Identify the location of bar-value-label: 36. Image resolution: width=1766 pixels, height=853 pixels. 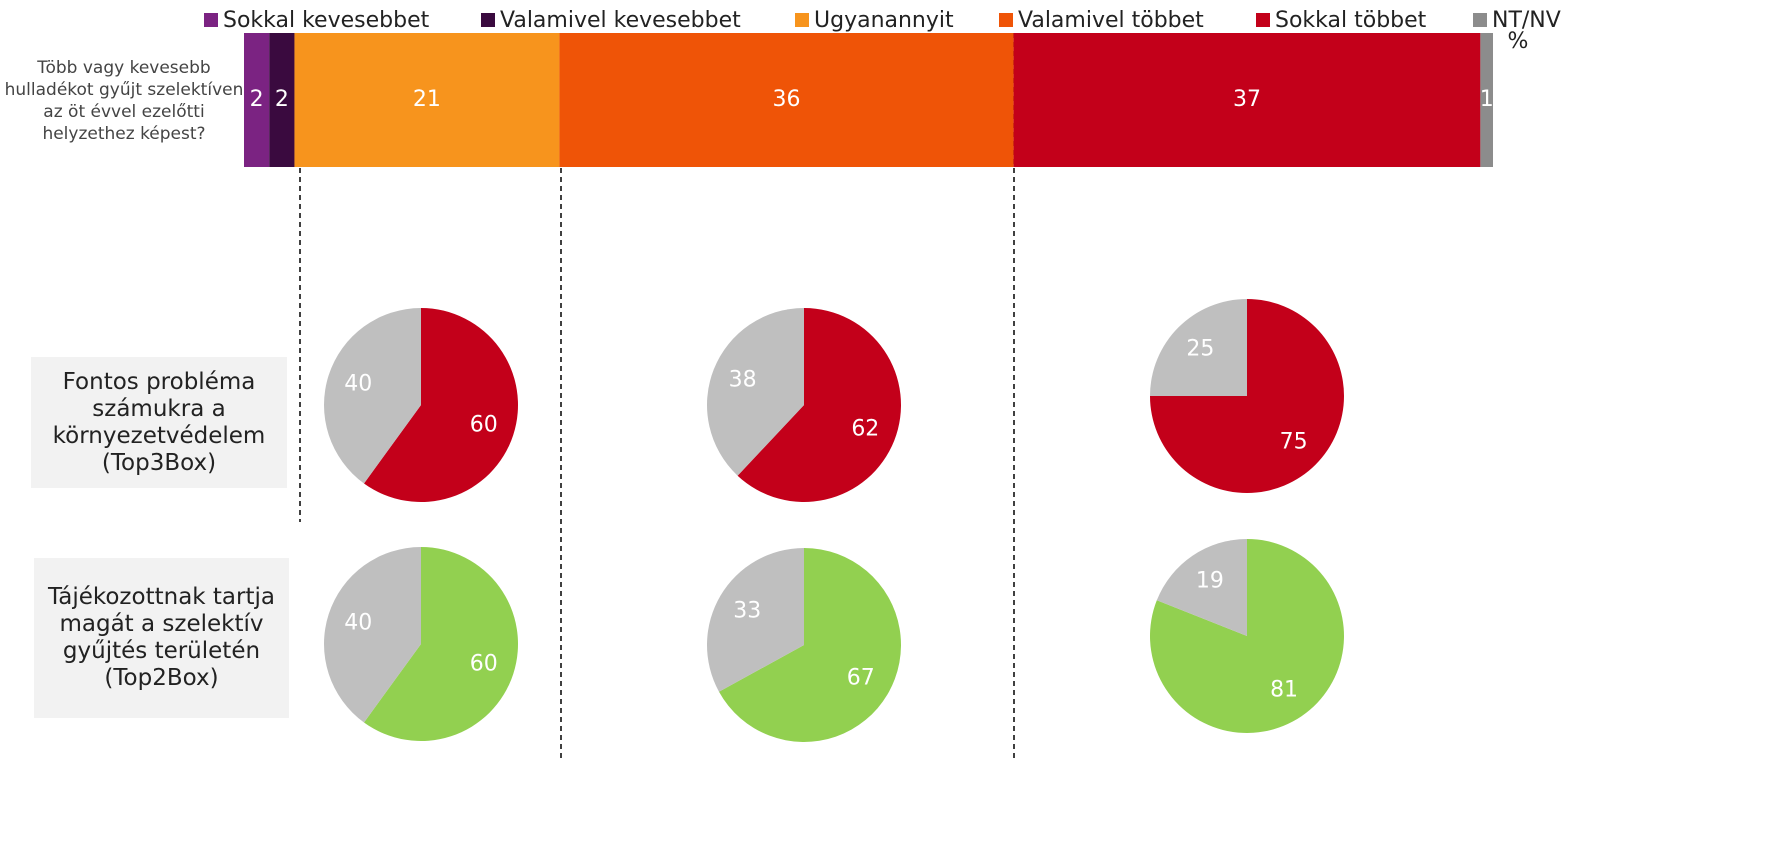
(786, 99).